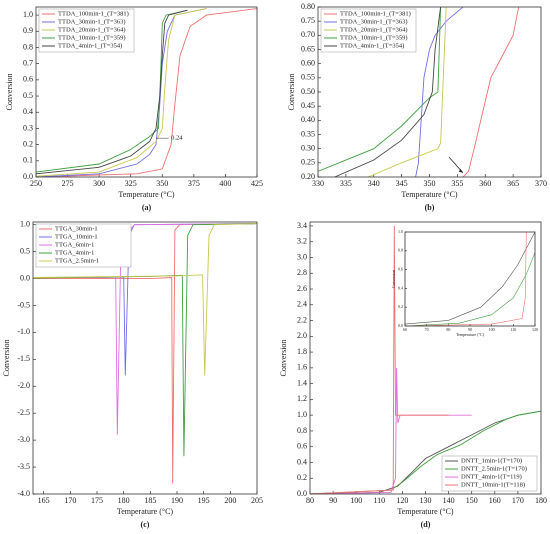 The height and width of the screenshot is (534, 550). I want to click on y-tick-label: -2.0, so click(23, 385).